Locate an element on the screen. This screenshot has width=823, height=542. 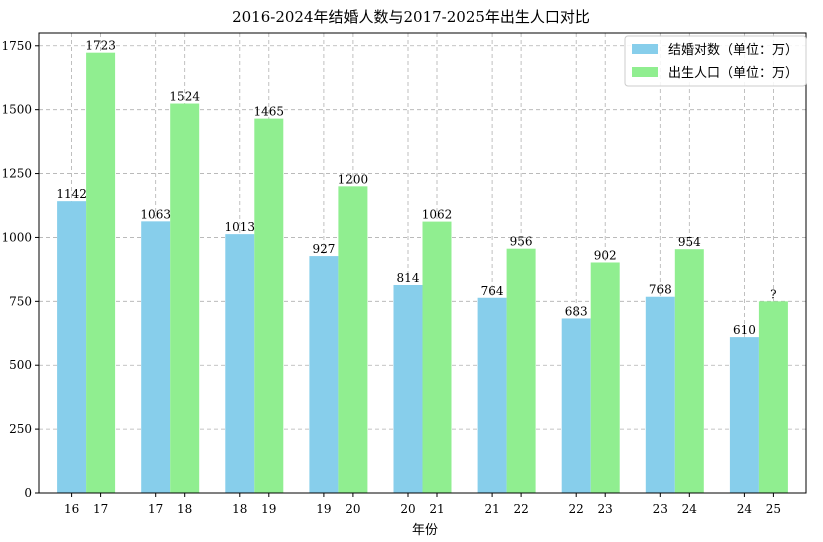
y-tick-label: 1000 is located at coordinates (16, 237).